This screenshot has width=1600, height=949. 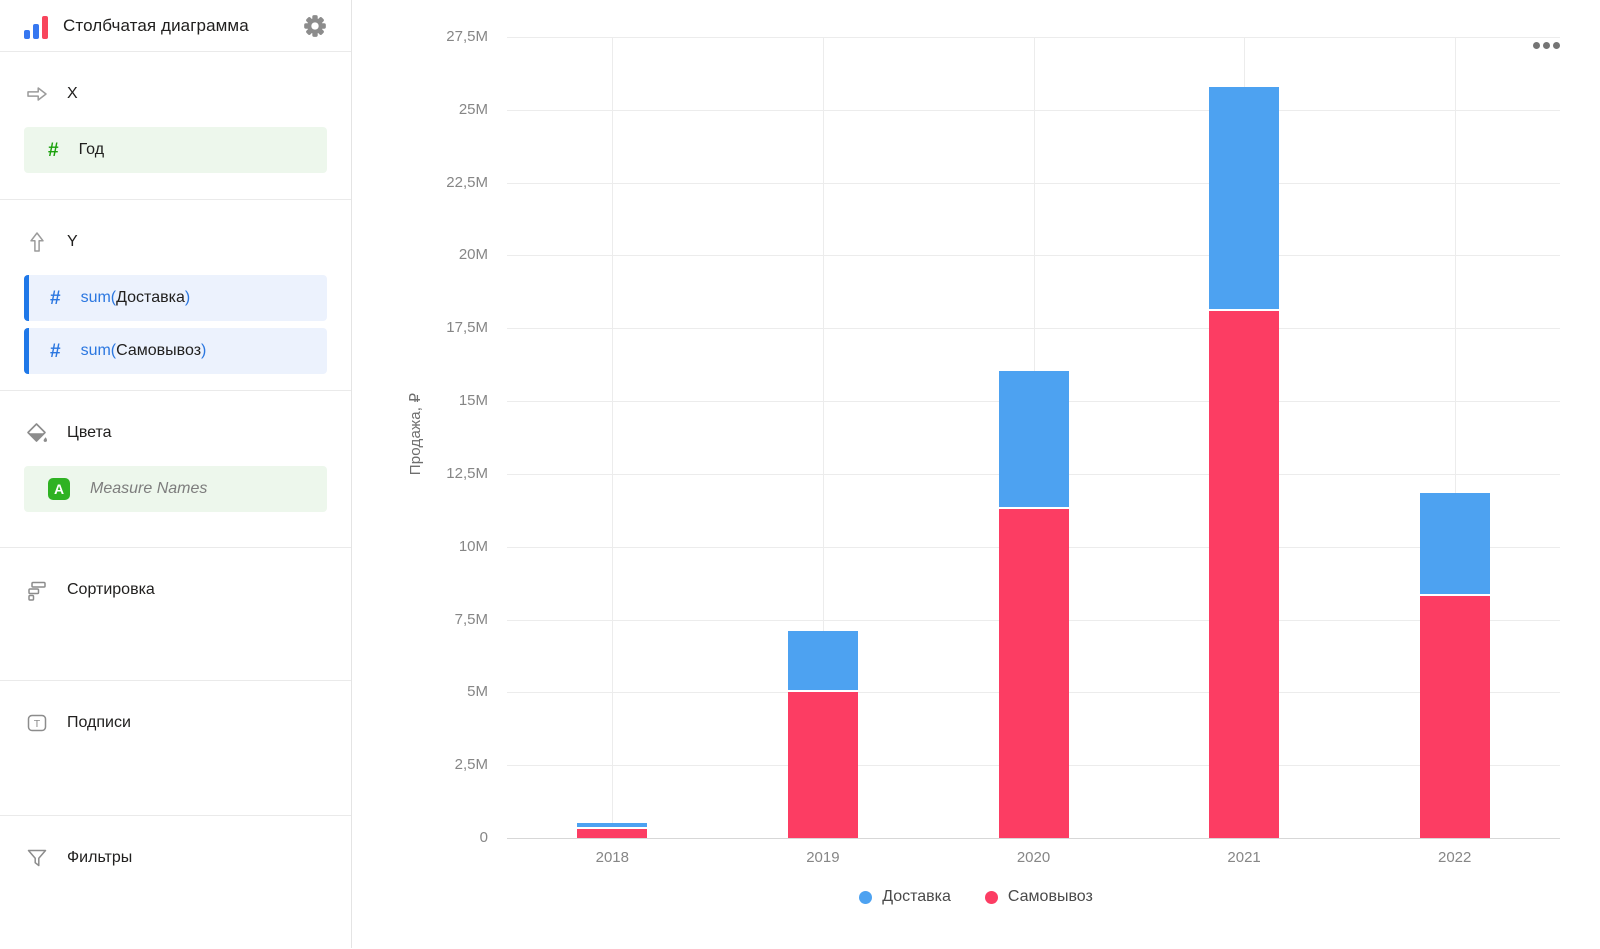 What do you see at coordinates (175, 858) in the screenshot?
I see `filters-section-header: Фильтры` at bounding box center [175, 858].